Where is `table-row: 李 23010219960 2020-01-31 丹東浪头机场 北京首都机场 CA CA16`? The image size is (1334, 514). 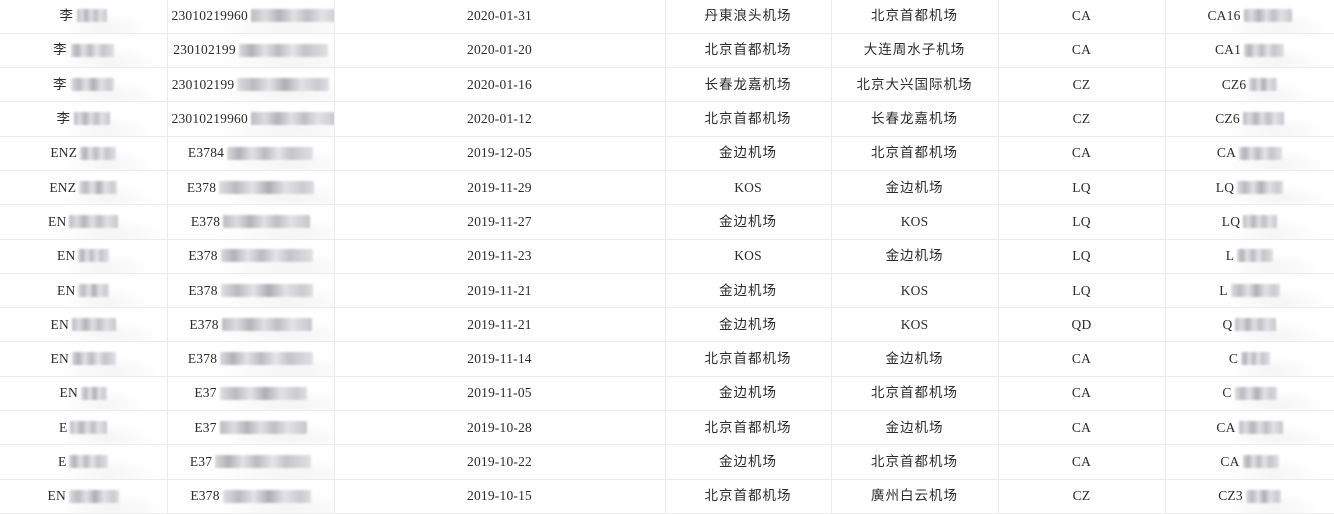 table-row: 李 23010219960 2020-01-31 丹東浪头机场 北京首都机场 CA CA16 is located at coordinates (667, 17).